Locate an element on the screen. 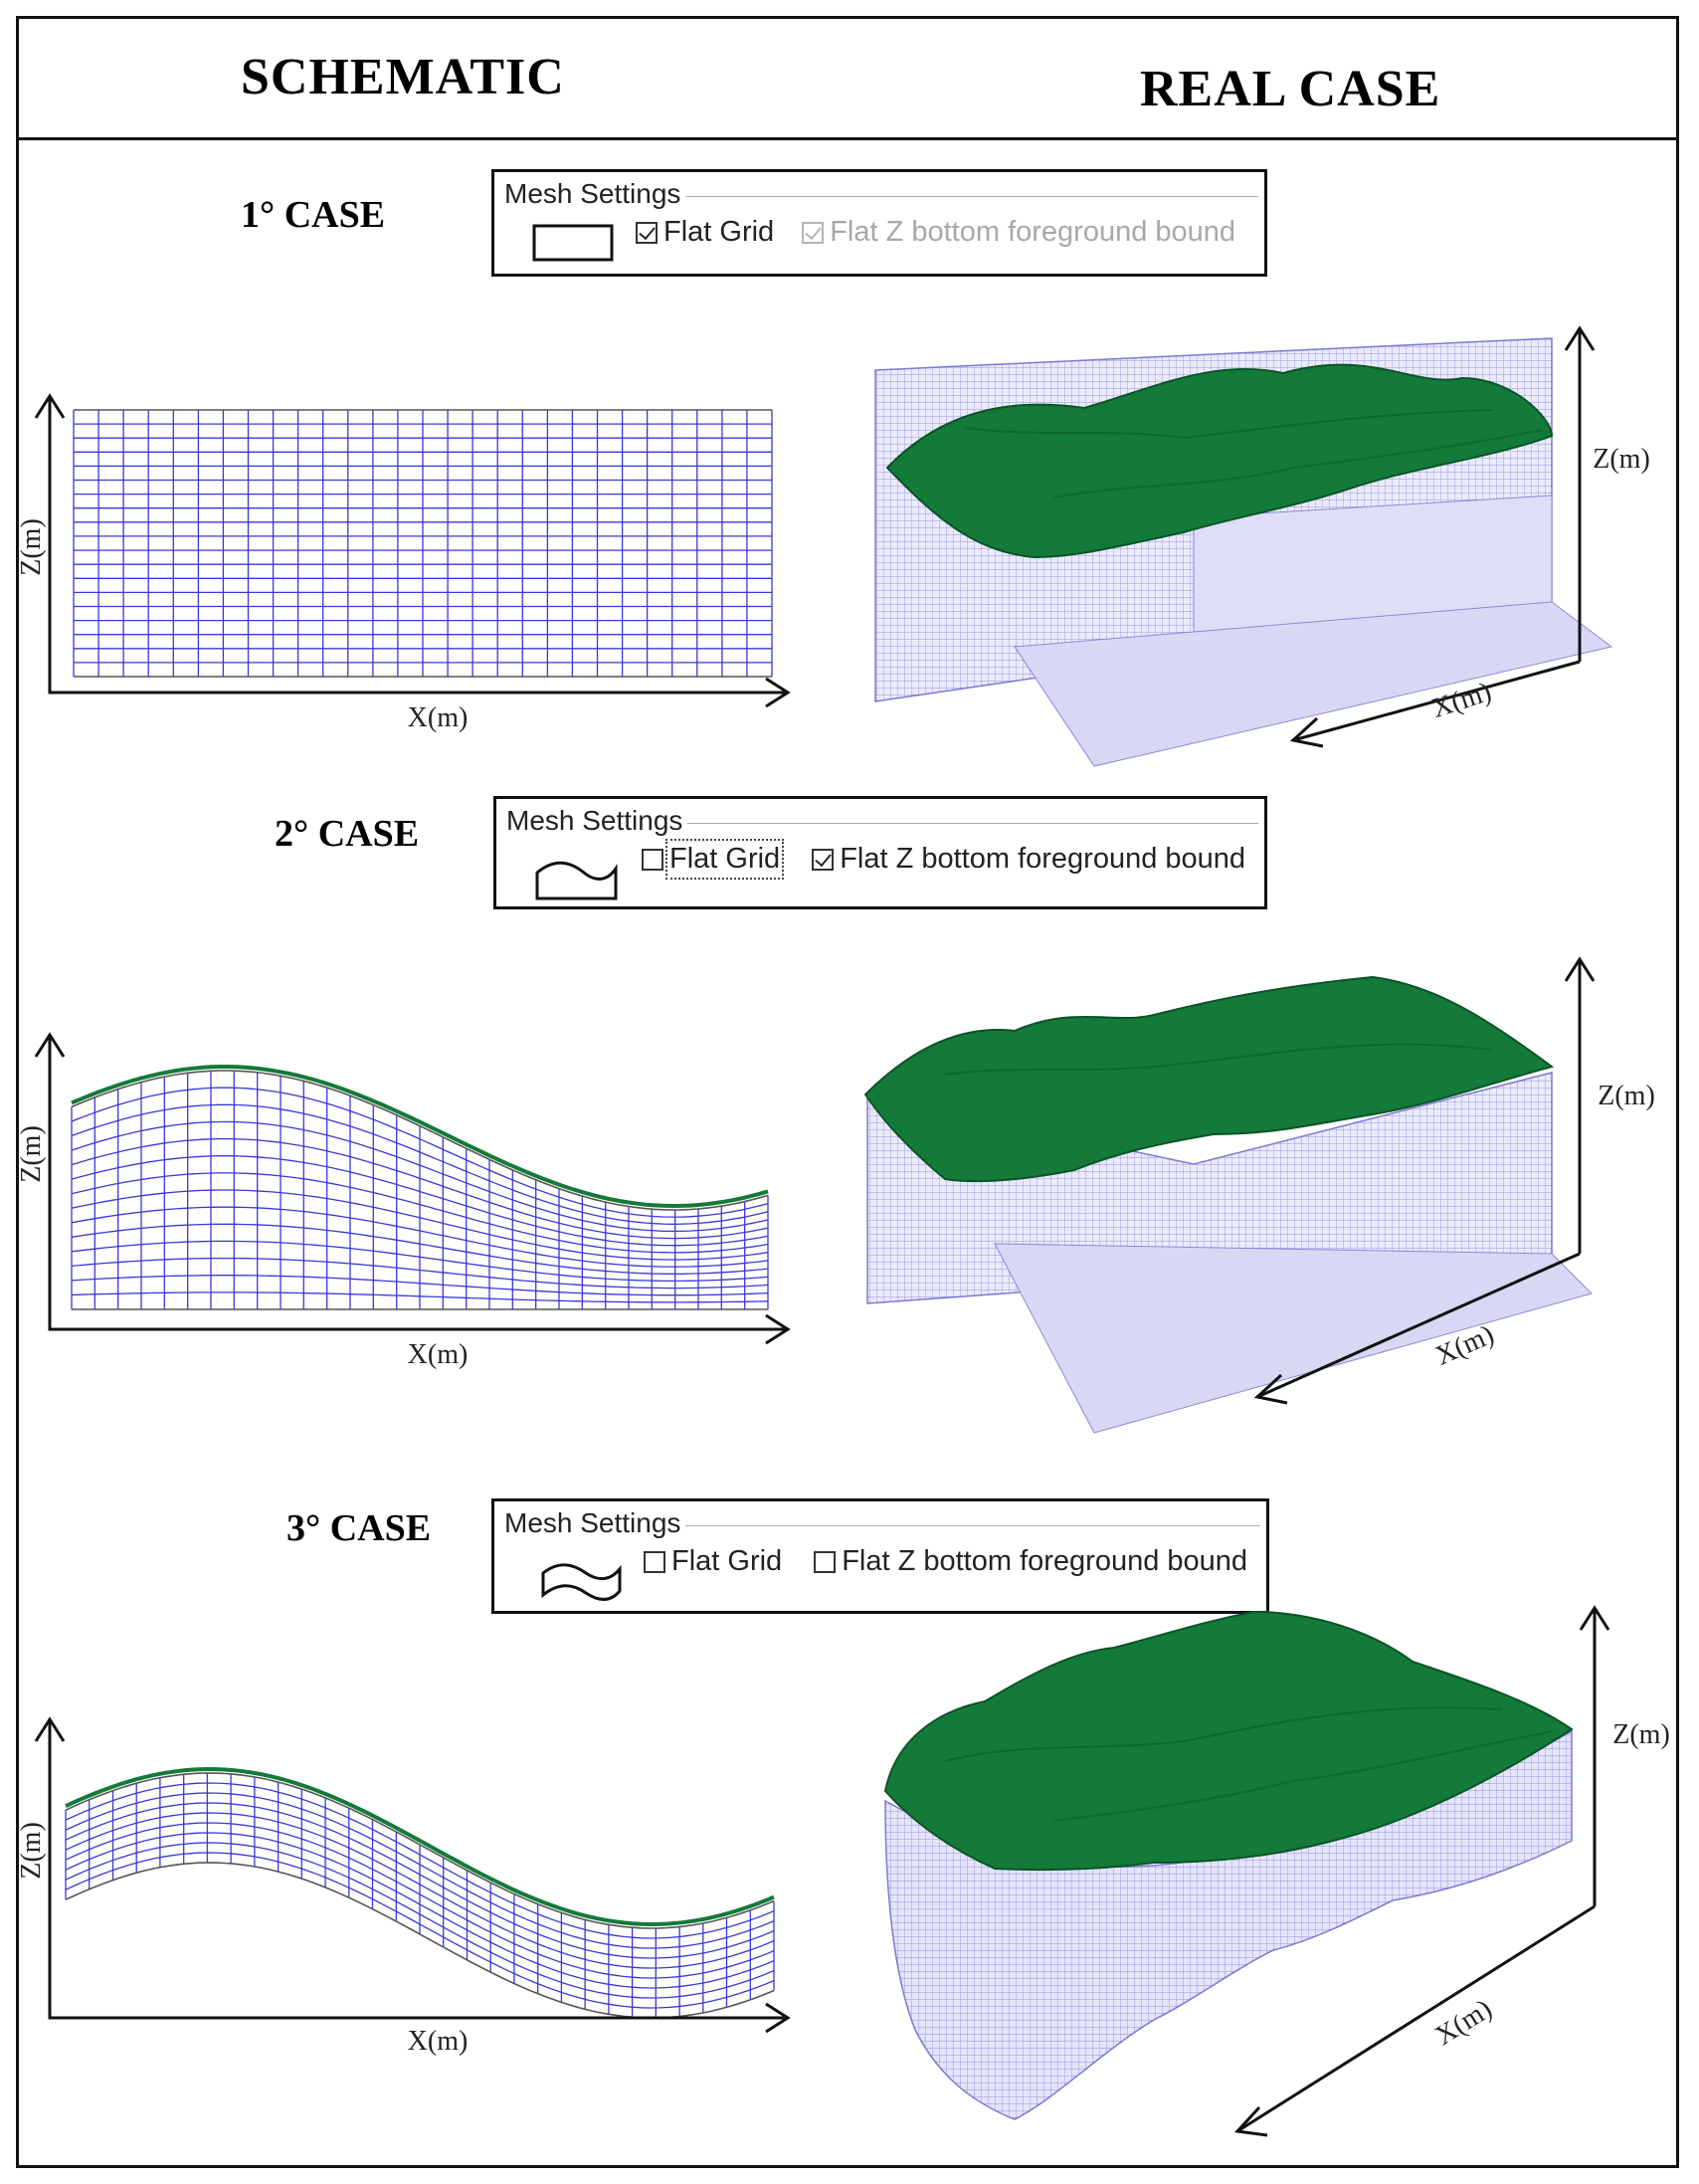 This screenshot has width=1699, height=2184. case-2-schematic-axes is located at coordinates (413, 1188).